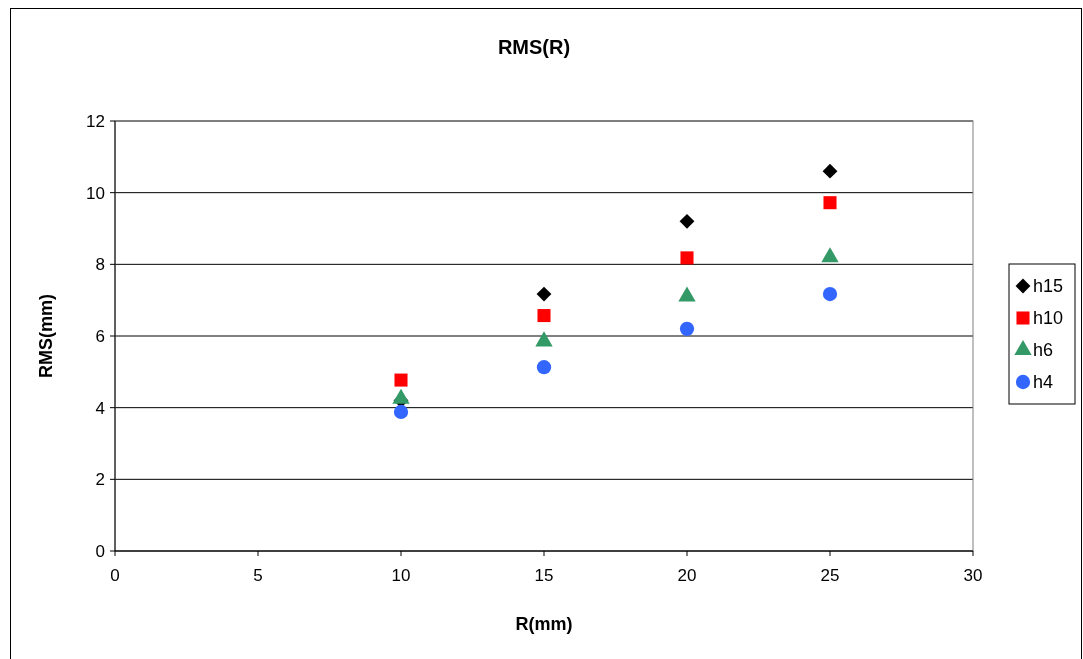 This screenshot has width=1083, height=659. What do you see at coordinates (1048, 286) in the screenshot?
I see `legend-label: h15` at bounding box center [1048, 286].